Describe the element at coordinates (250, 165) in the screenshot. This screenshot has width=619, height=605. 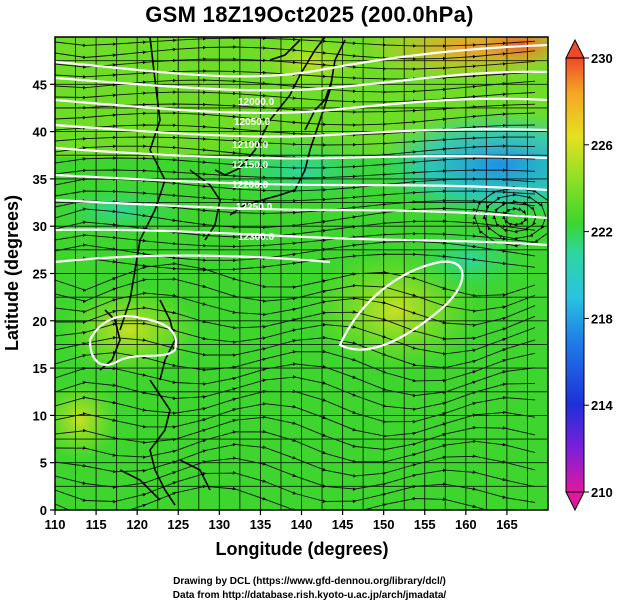
I see `svg-text: 12150.0` at that location.